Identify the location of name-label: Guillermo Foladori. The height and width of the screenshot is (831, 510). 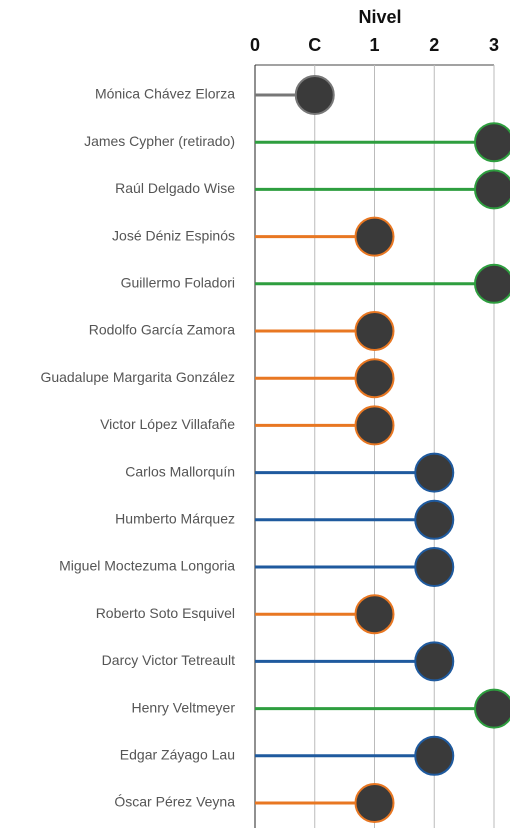
(178, 283).